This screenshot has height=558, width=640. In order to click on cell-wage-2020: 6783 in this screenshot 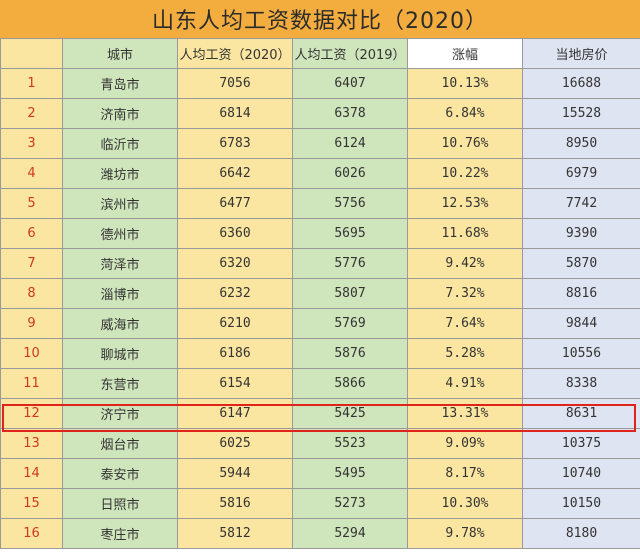, I will do `click(235, 143)`.